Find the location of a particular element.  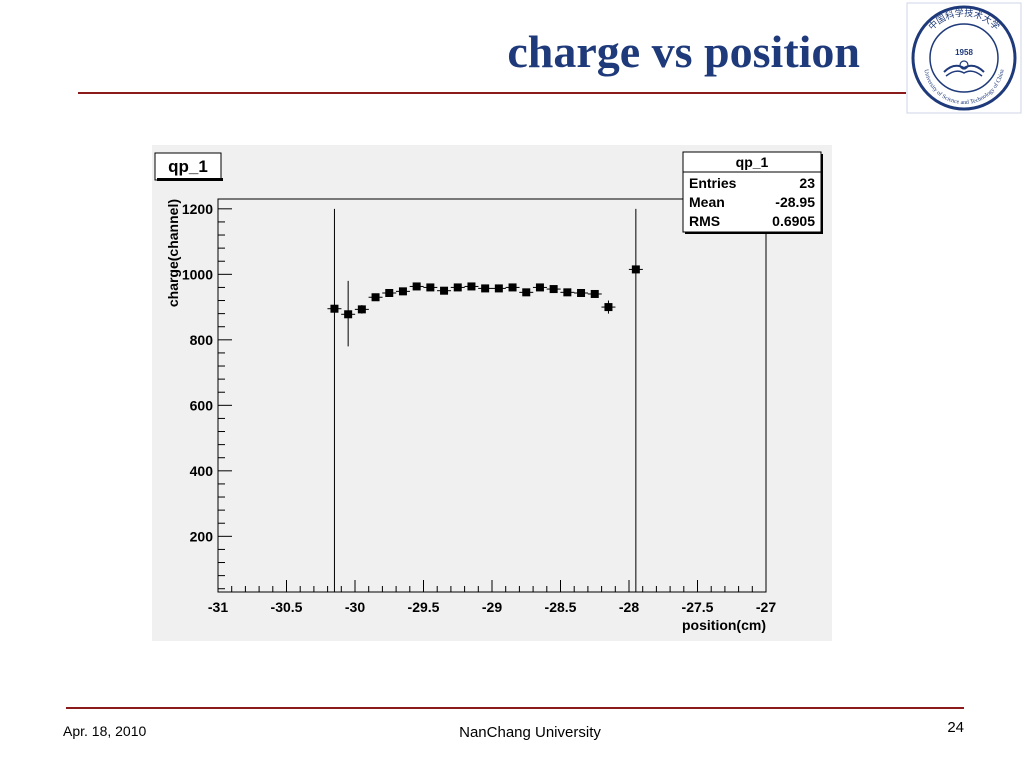

stats-box is located at coordinates (752, 192).